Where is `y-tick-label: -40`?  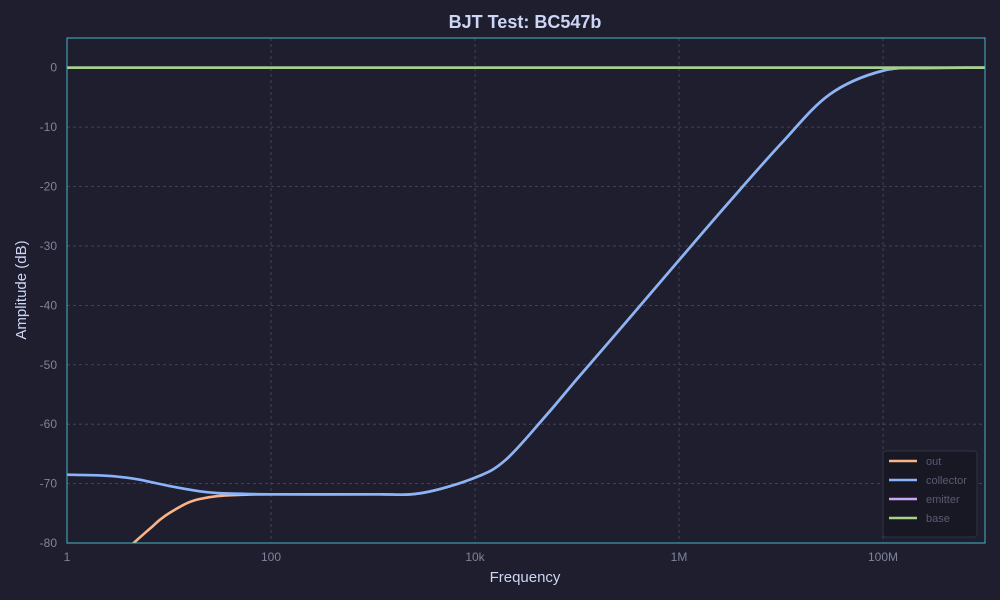
y-tick-label: -40 is located at coordinates (49, 305).